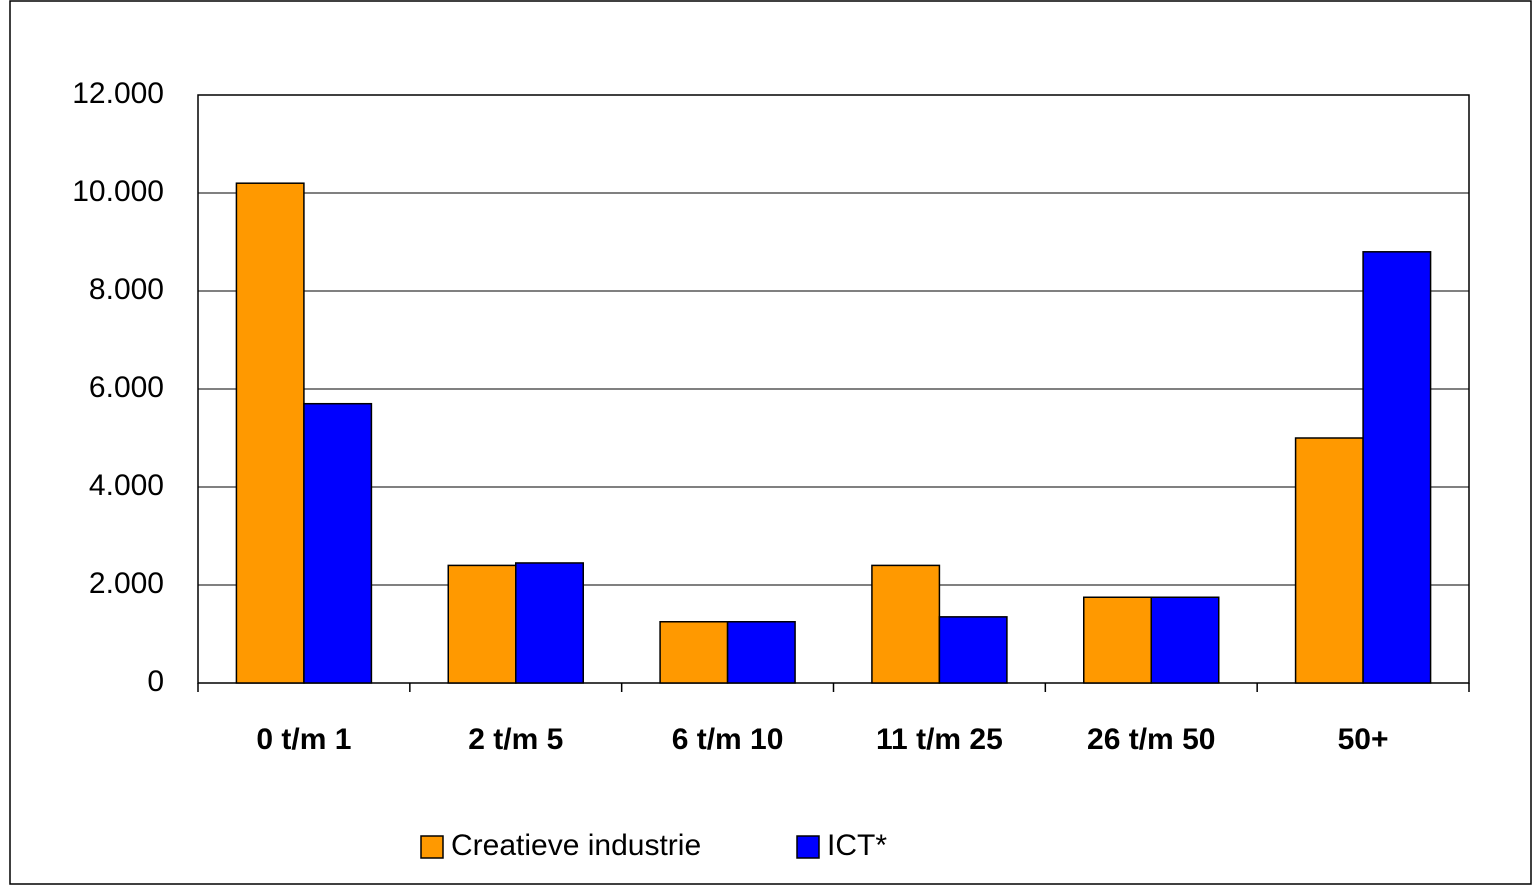 This screenshot has height=886, width=1533. Describe the element at coordinates (118, 191) in the screenshot. I see `y-tick-label: 10.000` at that location.